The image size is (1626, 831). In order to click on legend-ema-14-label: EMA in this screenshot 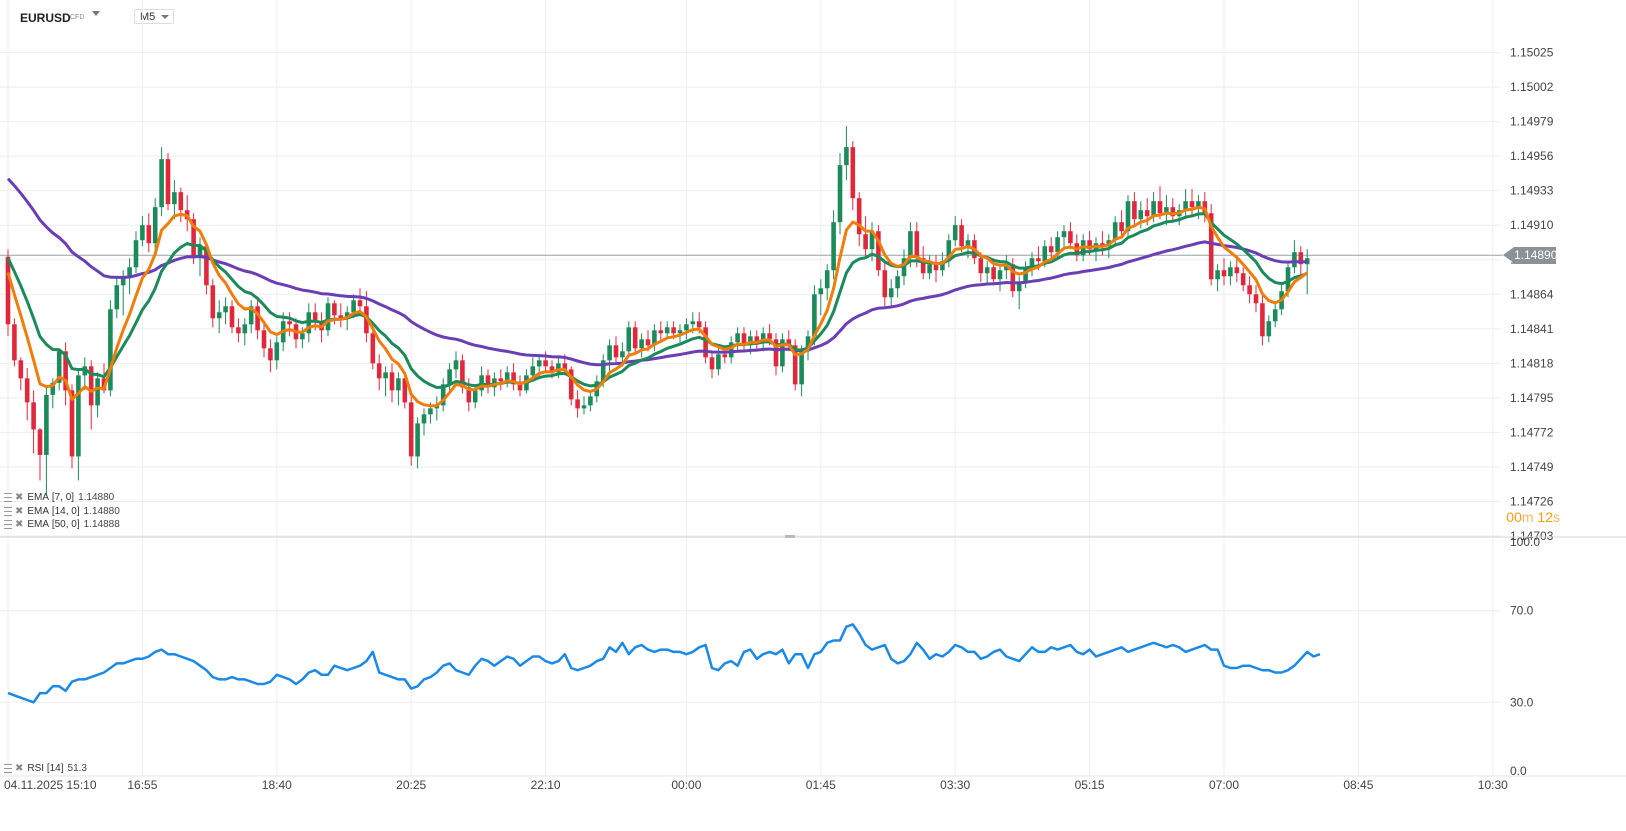, I will do `click(38, 511)`.